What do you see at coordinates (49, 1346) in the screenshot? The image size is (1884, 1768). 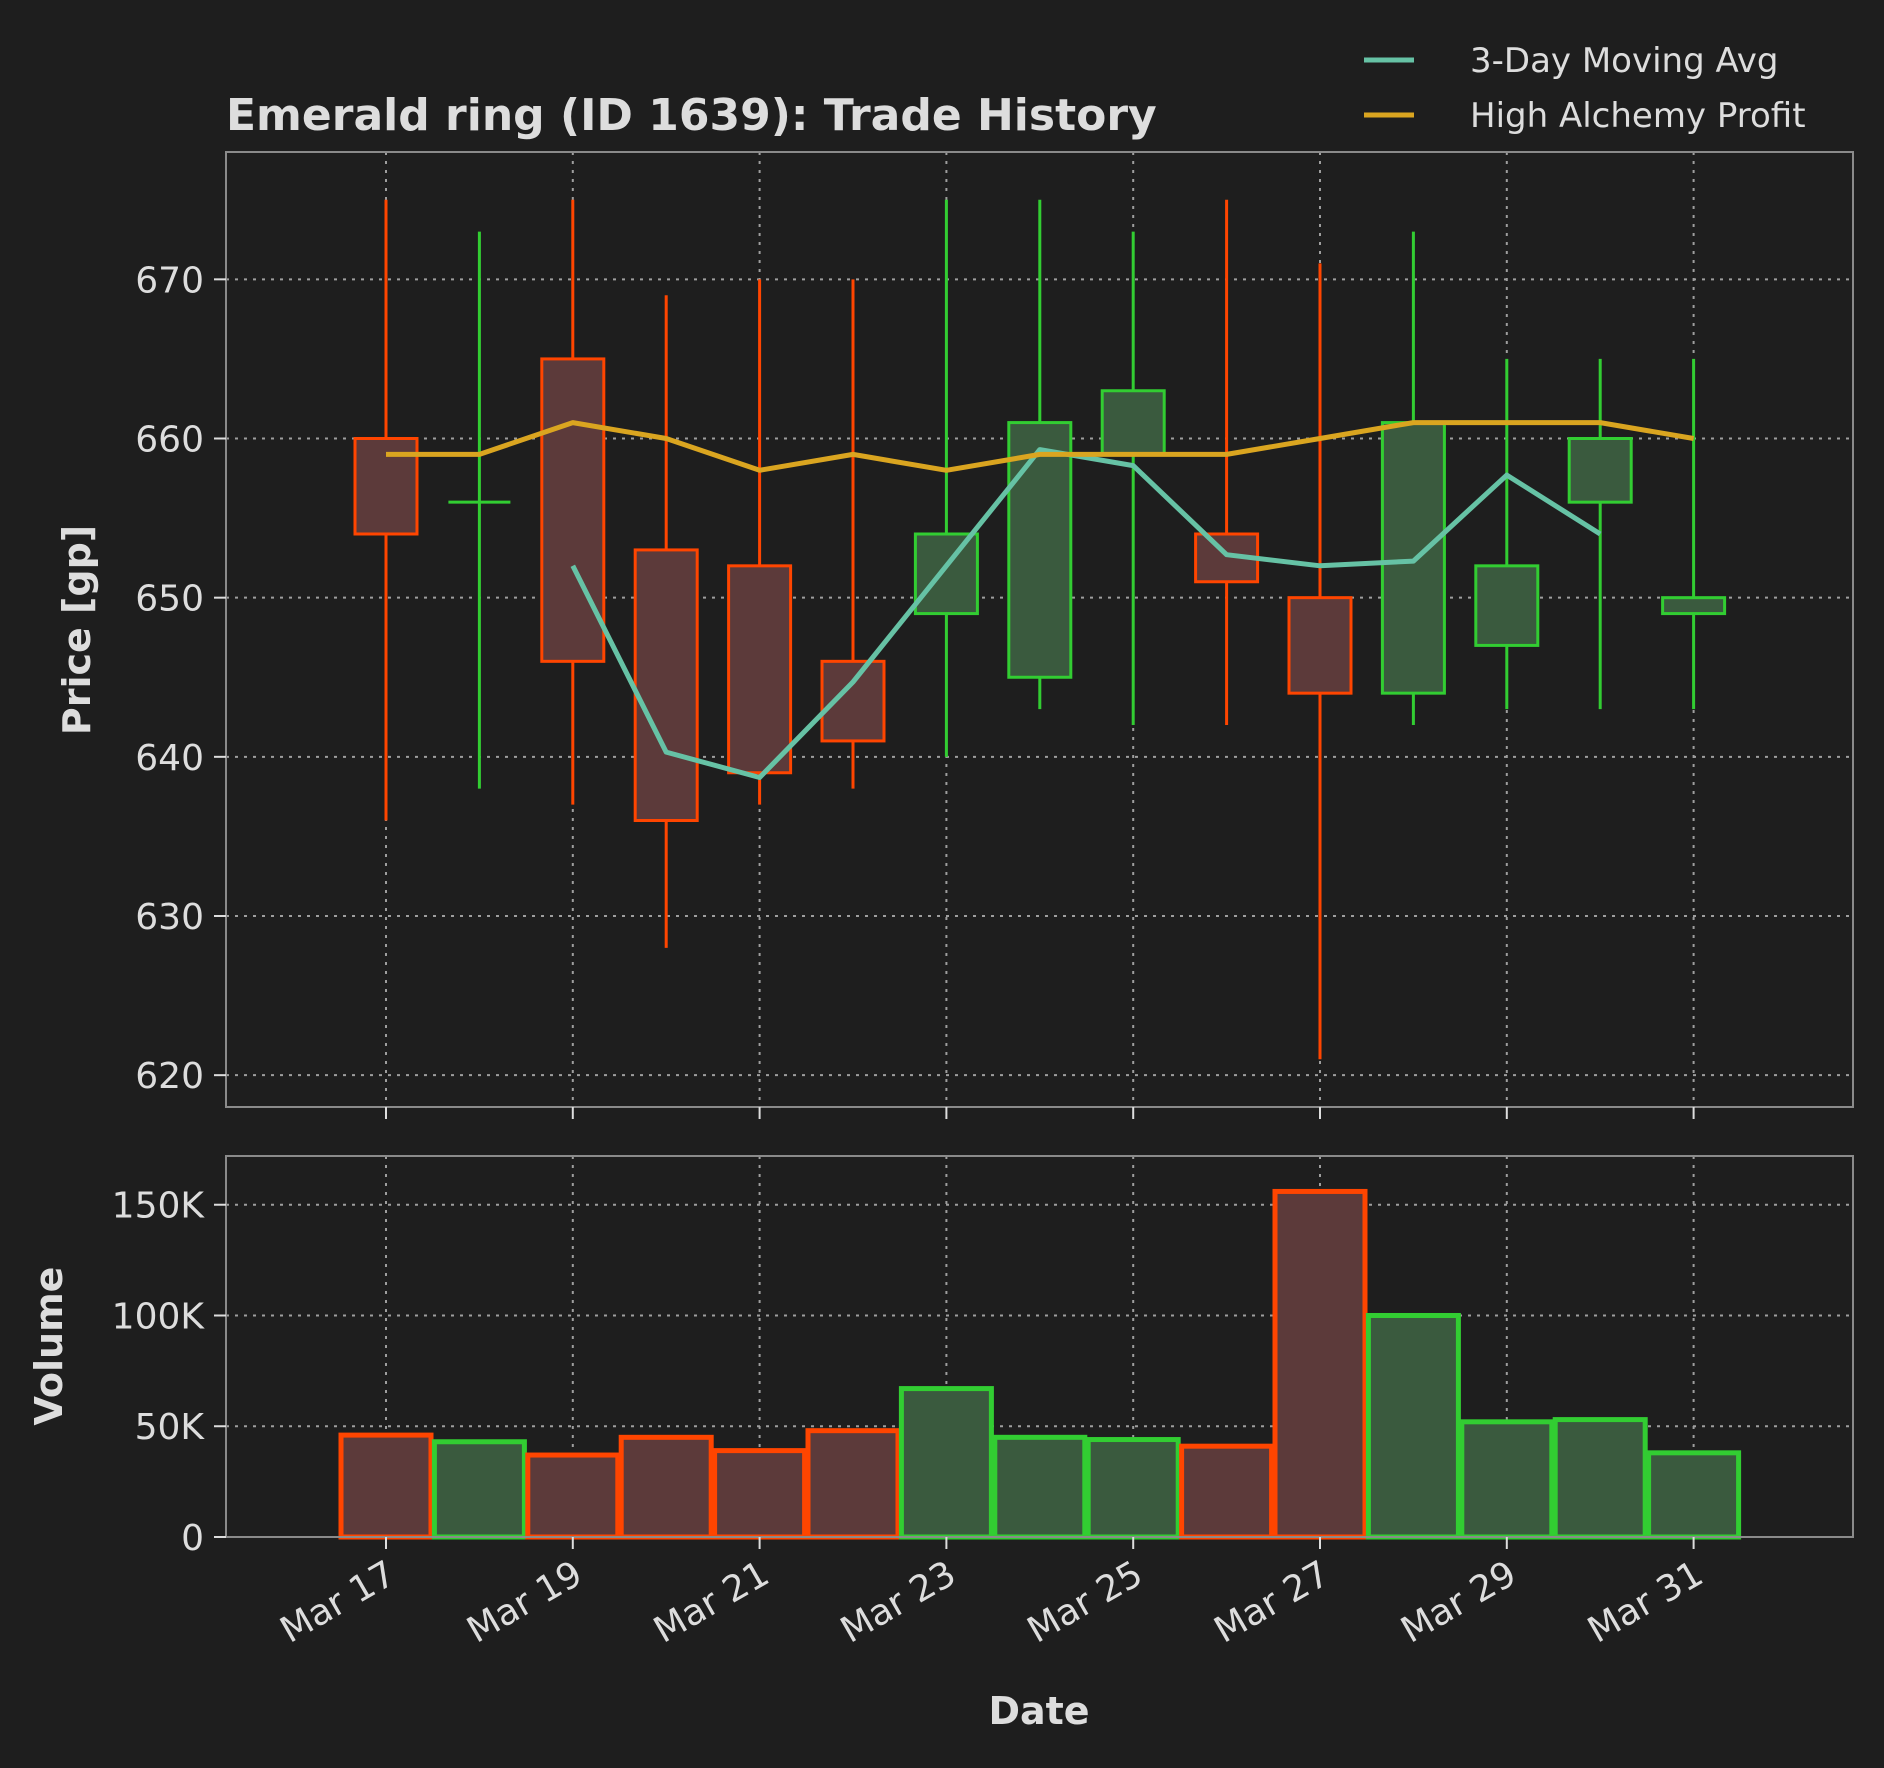 I see `volume-axis-label: Volume` at bounding box center [49, 1346].